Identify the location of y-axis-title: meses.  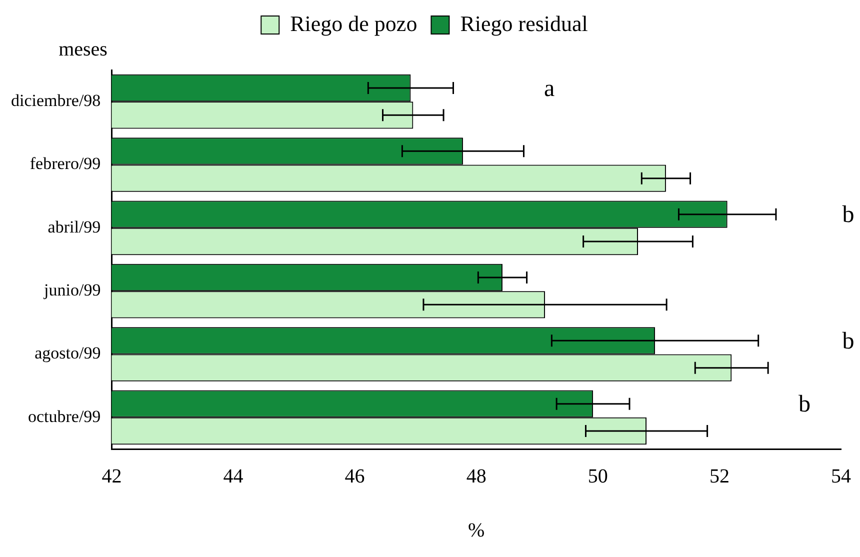
(83, 49).